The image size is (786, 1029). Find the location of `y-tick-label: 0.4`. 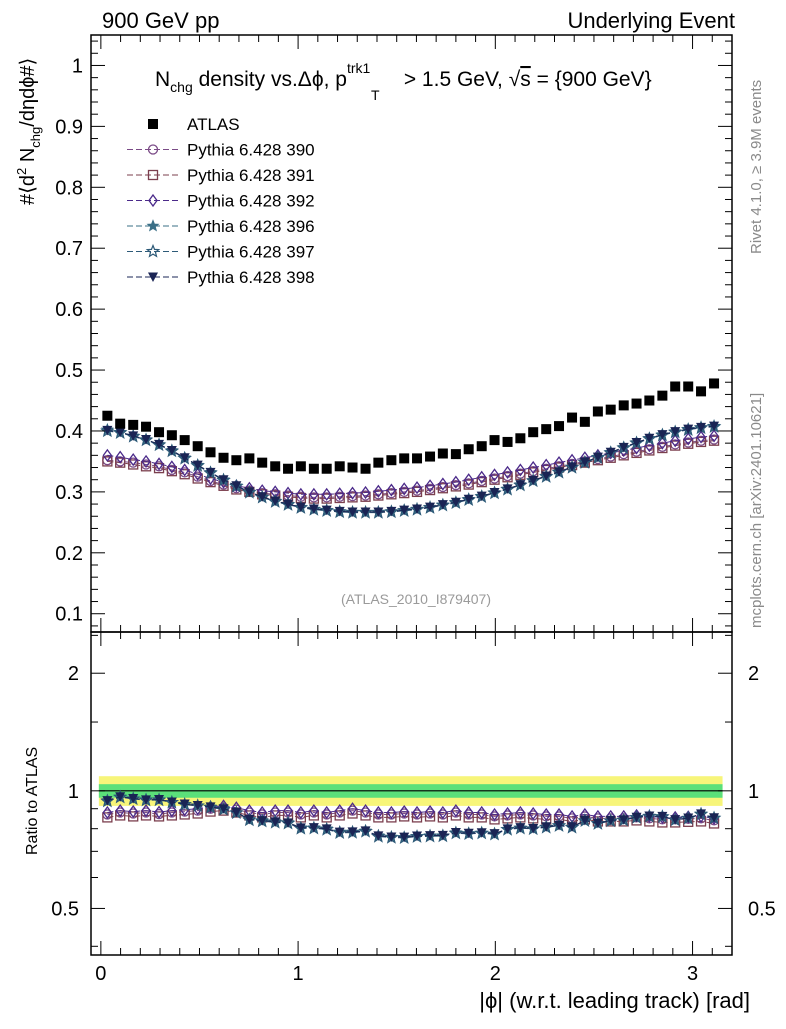

y-tick-label: 0.4 is located at coordinates (69, 432).